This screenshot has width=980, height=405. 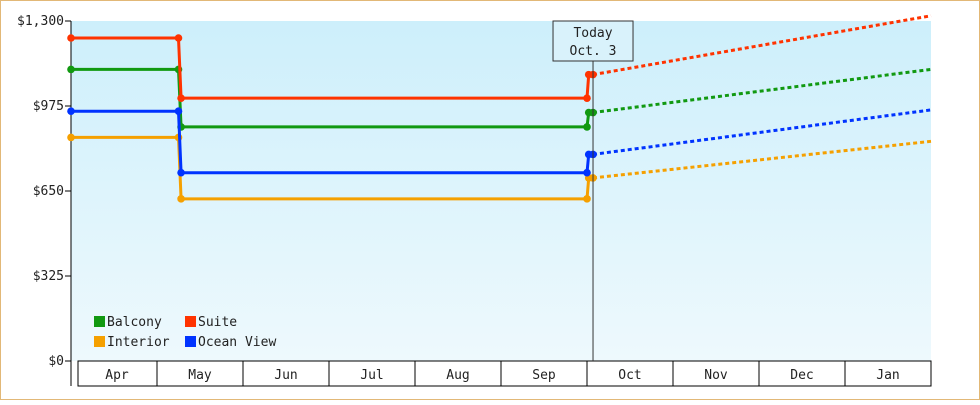 What do you see at coordinates (48, 106) in the screenshot?
I see `y-tick-label: $975` at bounding box center [48, 106].